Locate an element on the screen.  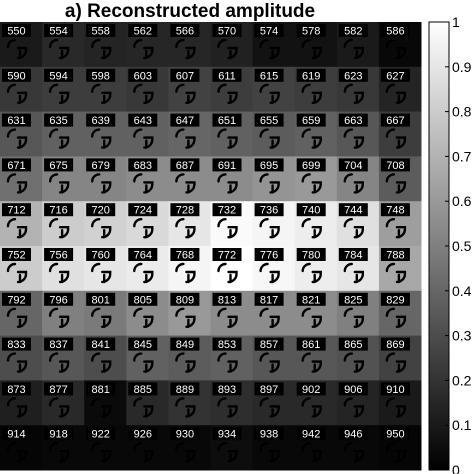
cell-label: 897 is located at coordinates (269, 390).